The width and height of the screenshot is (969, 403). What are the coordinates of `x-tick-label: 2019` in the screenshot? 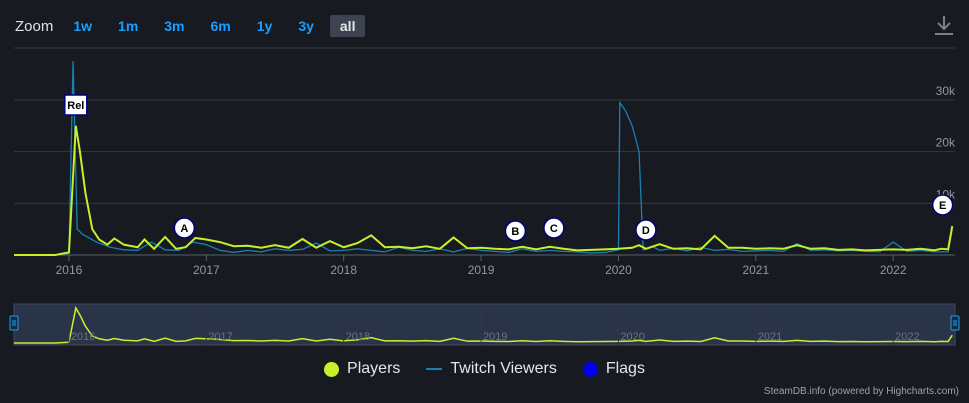 It's located at (481, 270).